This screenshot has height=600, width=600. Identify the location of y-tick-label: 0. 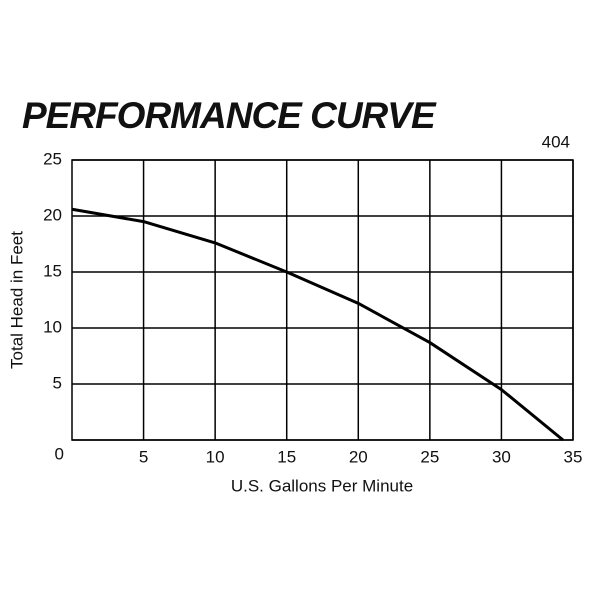
(59, 453).